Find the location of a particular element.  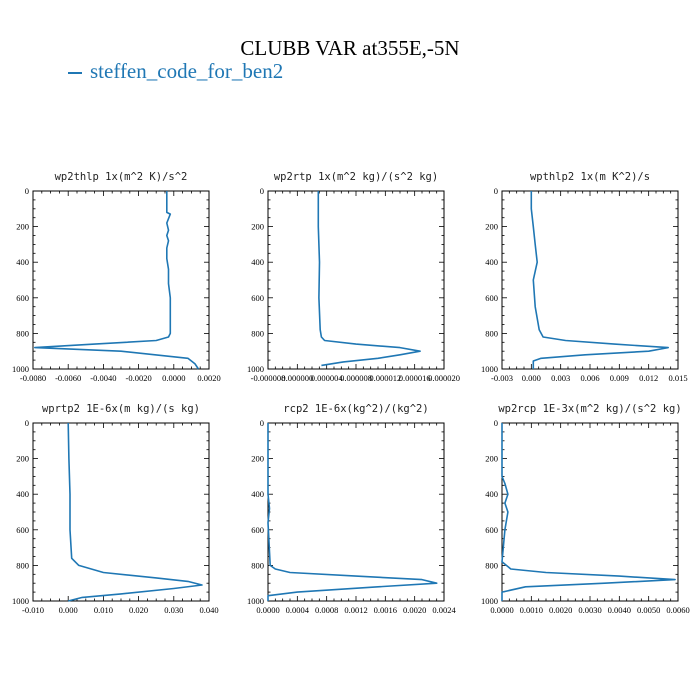

x-tick-label: 0.0050 is located at coordinates (648, 610).